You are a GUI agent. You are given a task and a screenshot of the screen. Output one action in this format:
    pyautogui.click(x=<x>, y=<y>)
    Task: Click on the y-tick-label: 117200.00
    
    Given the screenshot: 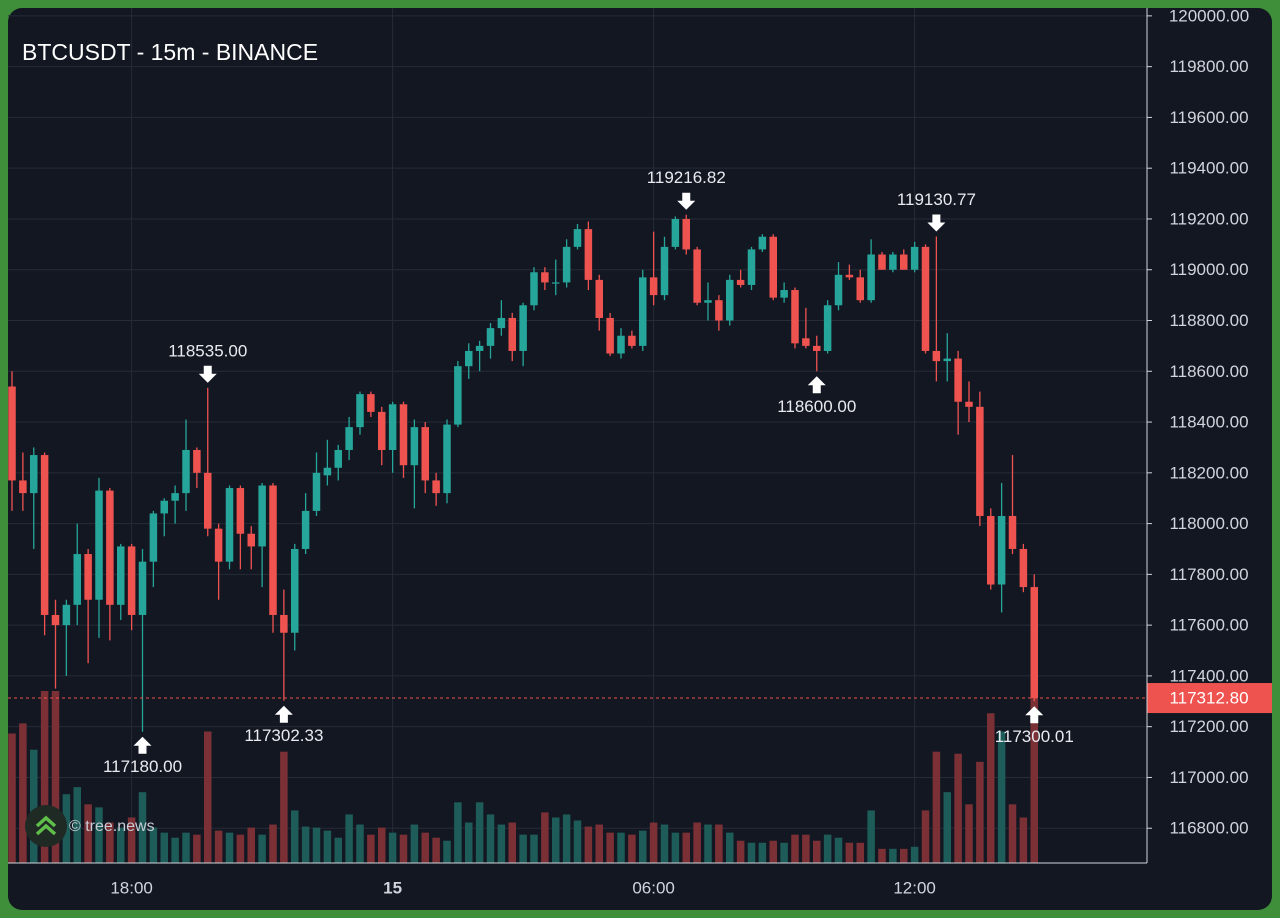 What is the action you would take?
    pyautogui.click(x=1208, y=726)
    